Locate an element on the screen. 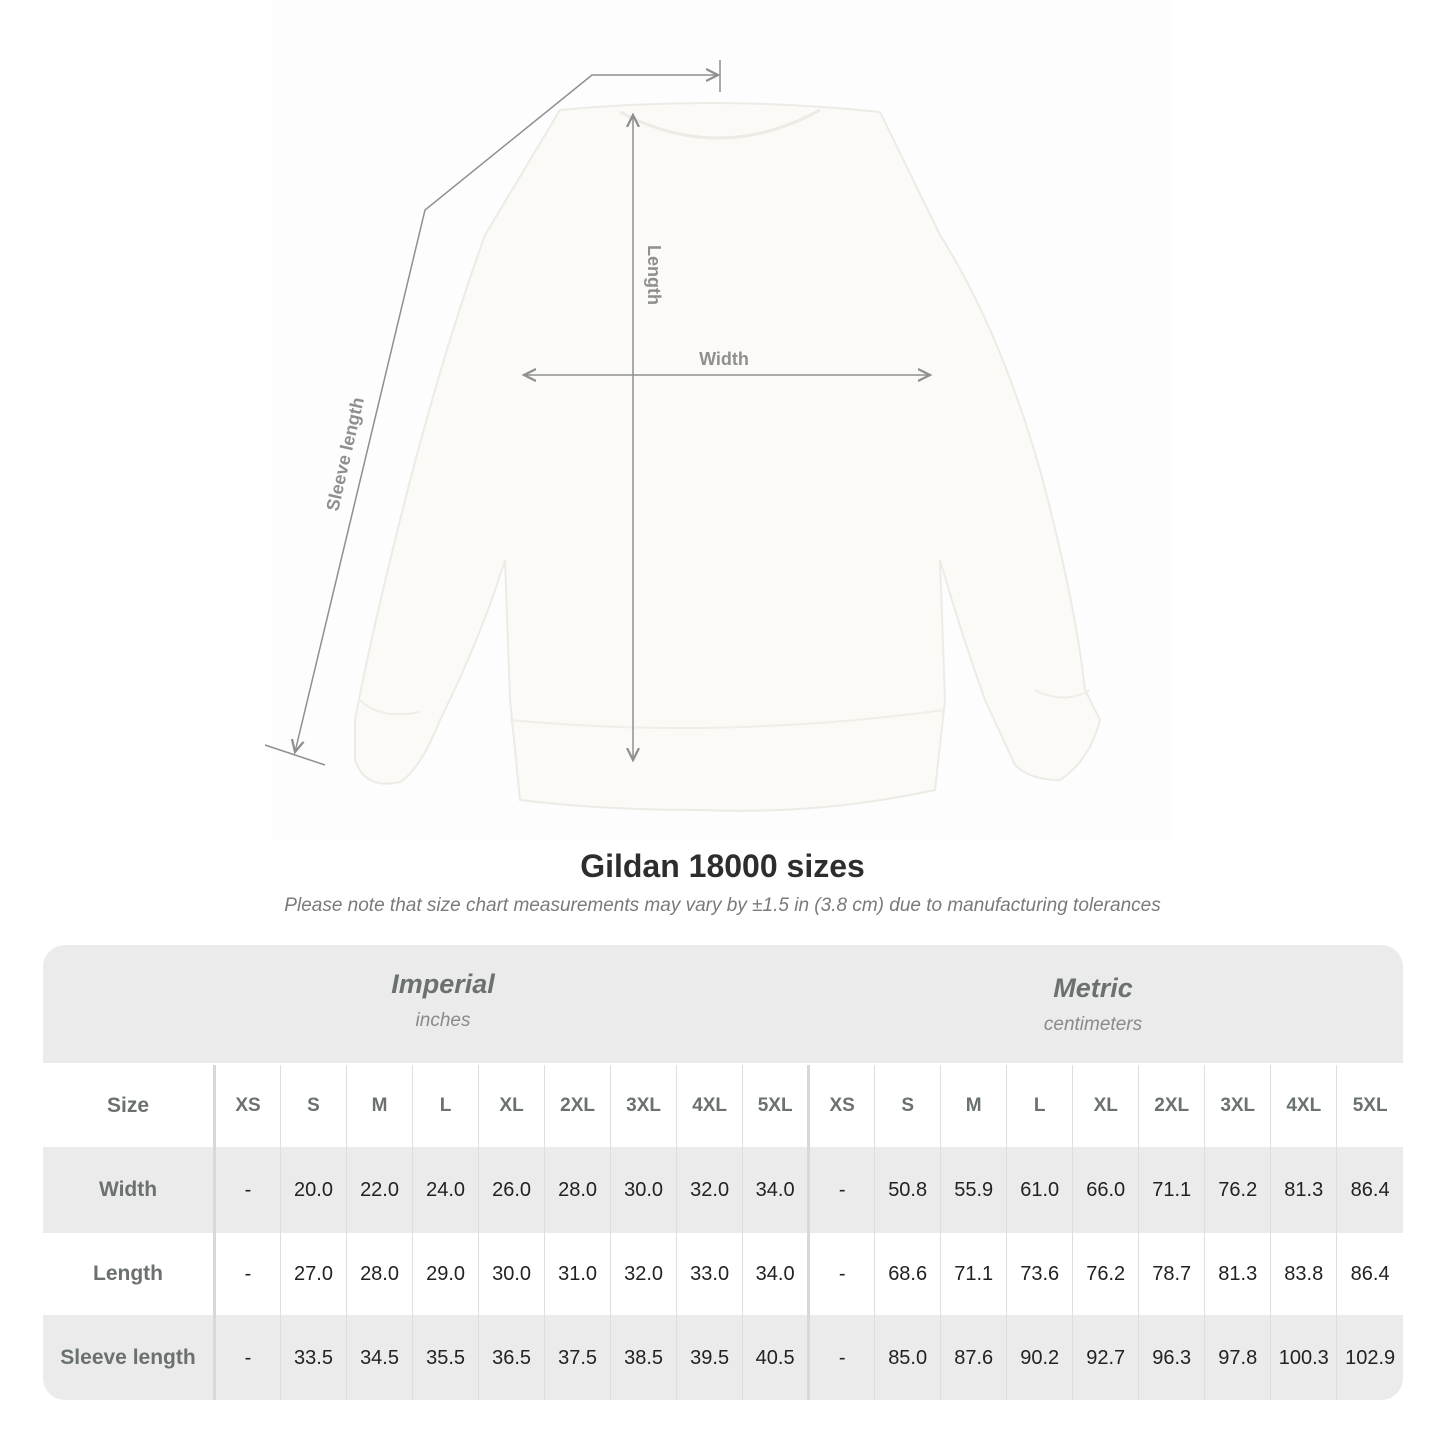  metric-value-cell: 100.3 is located at coordinates (1303, 1357).